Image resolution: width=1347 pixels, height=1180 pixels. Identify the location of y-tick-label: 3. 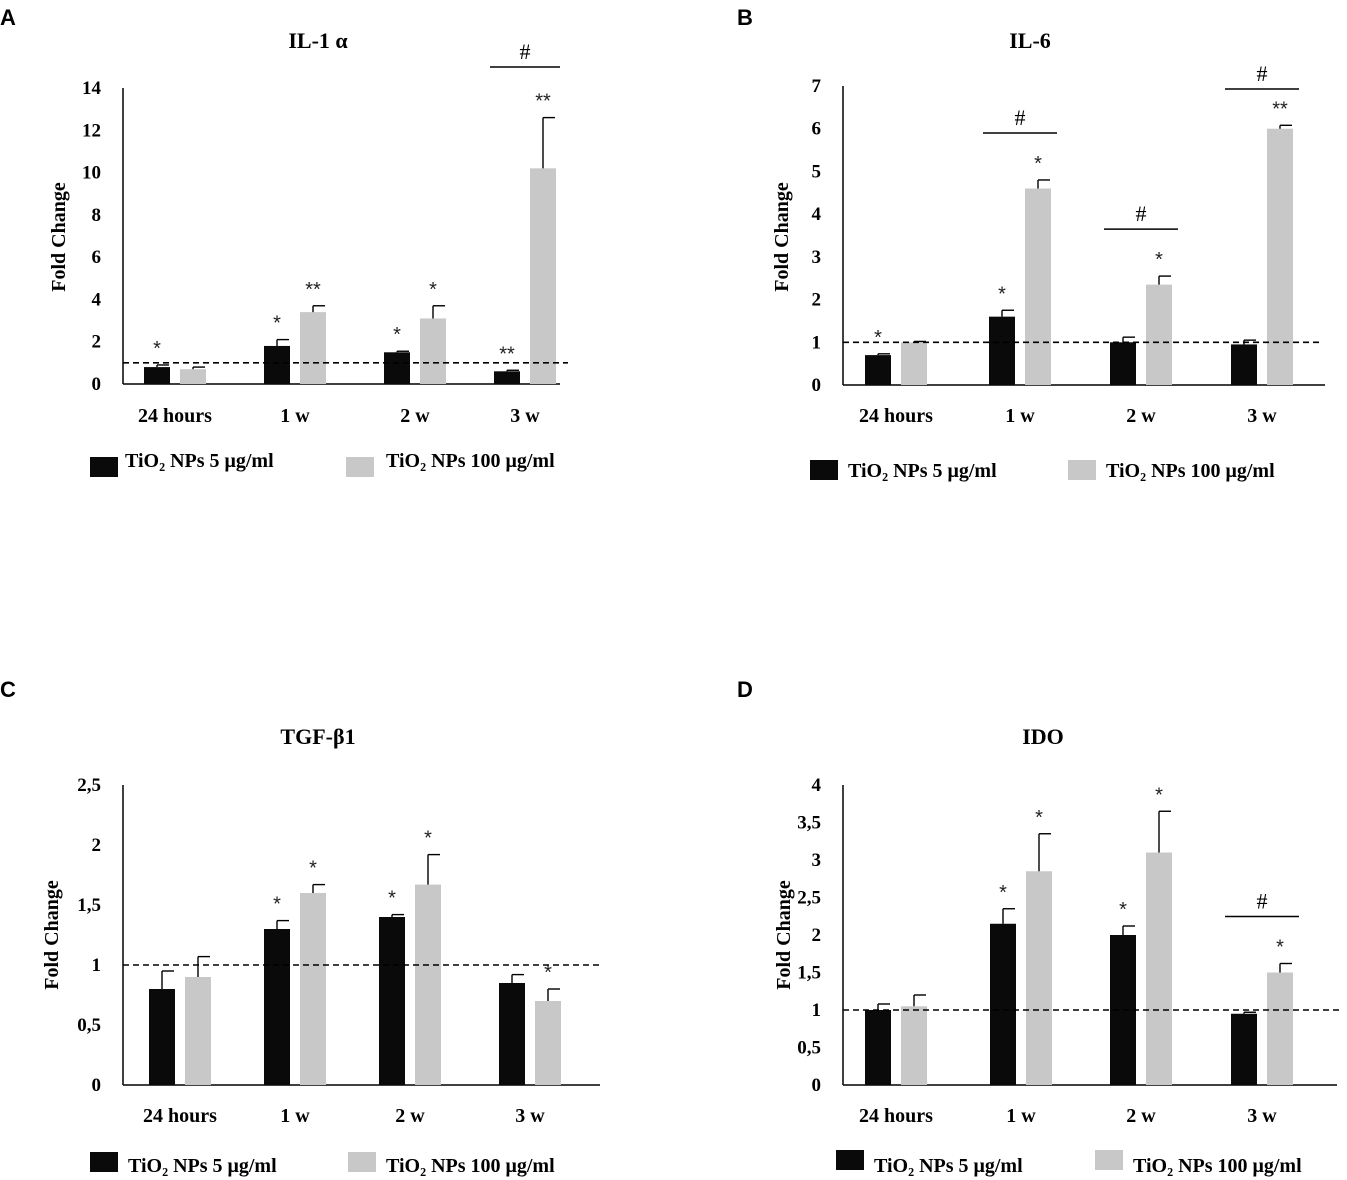
(817, 257).